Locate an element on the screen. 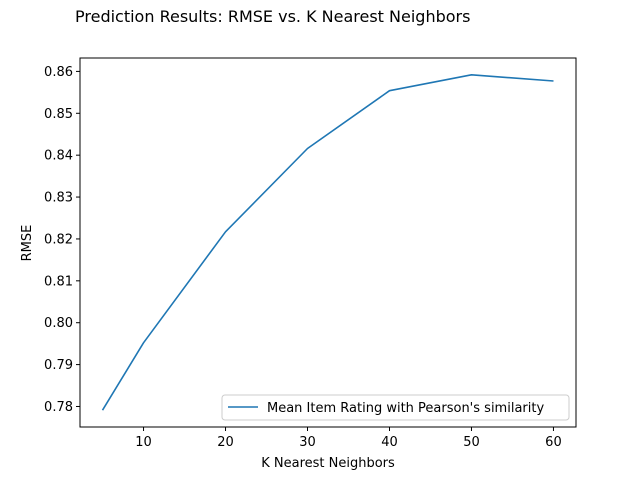 The image size is (640, 480). x-tick-label: 40 is located at coordinates (389, 442).